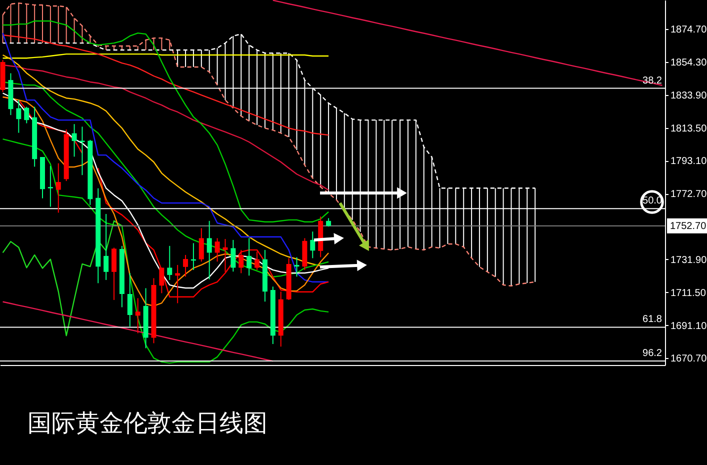 The image size is (707, 465). Describe the element at coordinates (688, 62) in the screenshot. I see `y-tick-label: 1854.30` at that location.